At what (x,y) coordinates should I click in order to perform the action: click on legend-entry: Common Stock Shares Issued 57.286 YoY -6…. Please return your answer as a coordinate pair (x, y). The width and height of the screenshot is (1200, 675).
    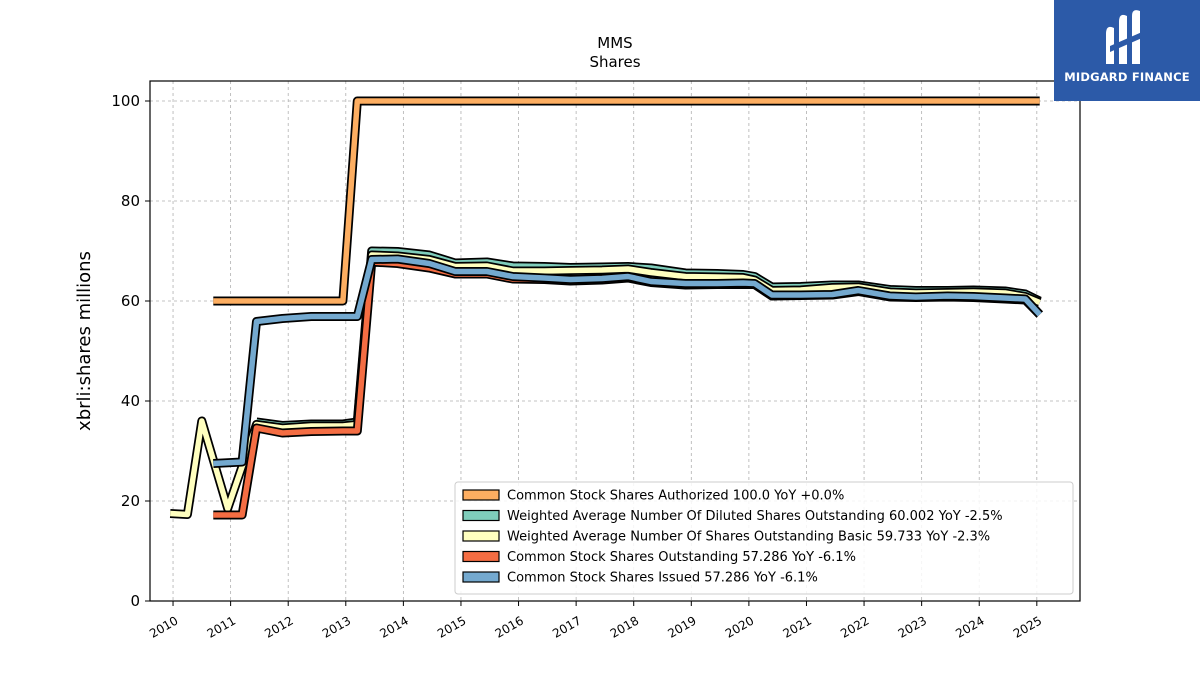
    Looking at the image, I should click on (662, 578).